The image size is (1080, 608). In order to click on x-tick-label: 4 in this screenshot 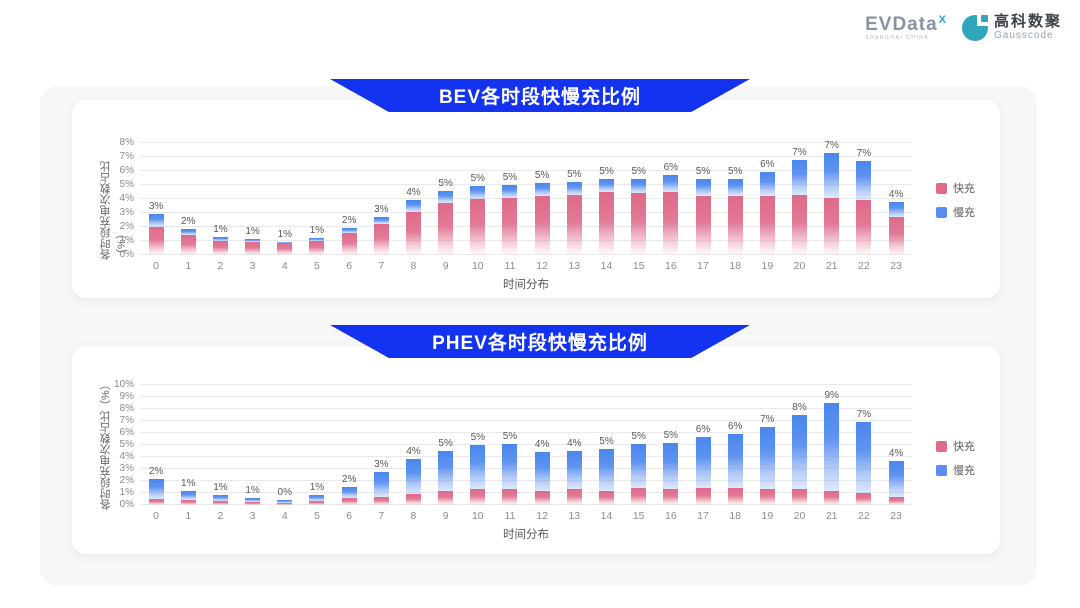, I will do `click(284, 516)`.